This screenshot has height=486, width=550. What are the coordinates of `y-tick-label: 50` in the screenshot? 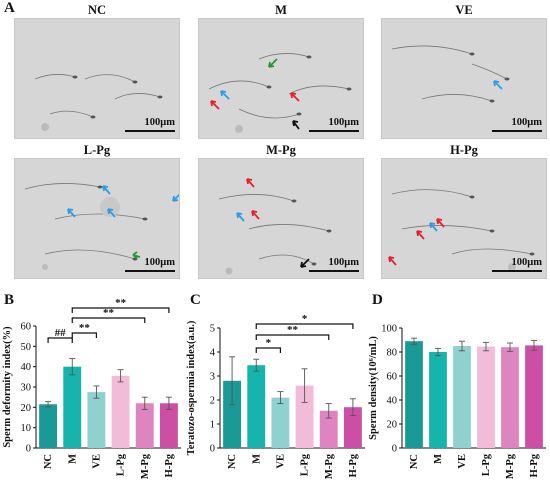 It's located at (26, 347).